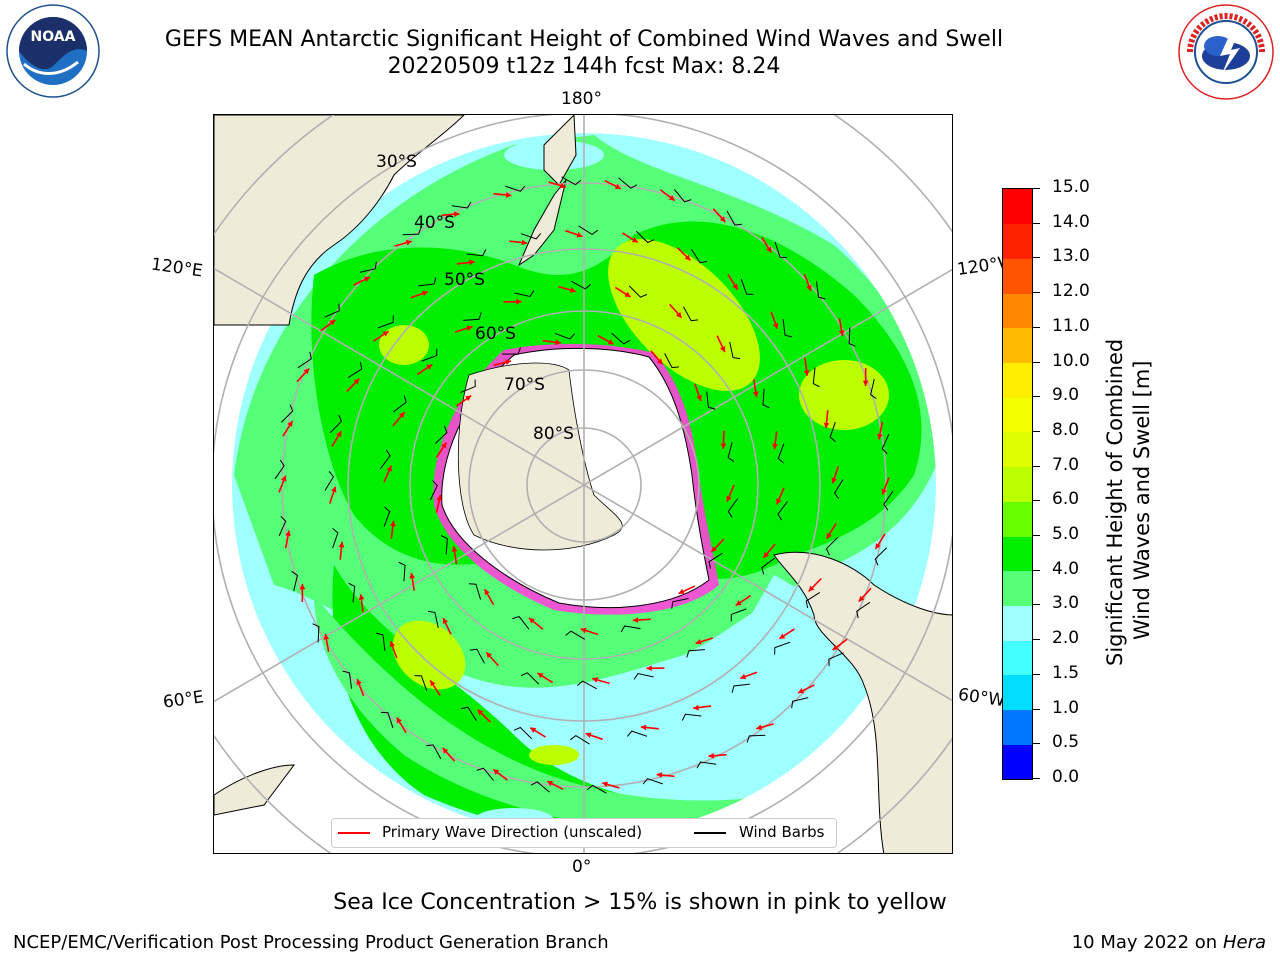 This screenshot has height=960, width=1280. I want to click on lon-label-60e: 60°E, so click(183, 700).